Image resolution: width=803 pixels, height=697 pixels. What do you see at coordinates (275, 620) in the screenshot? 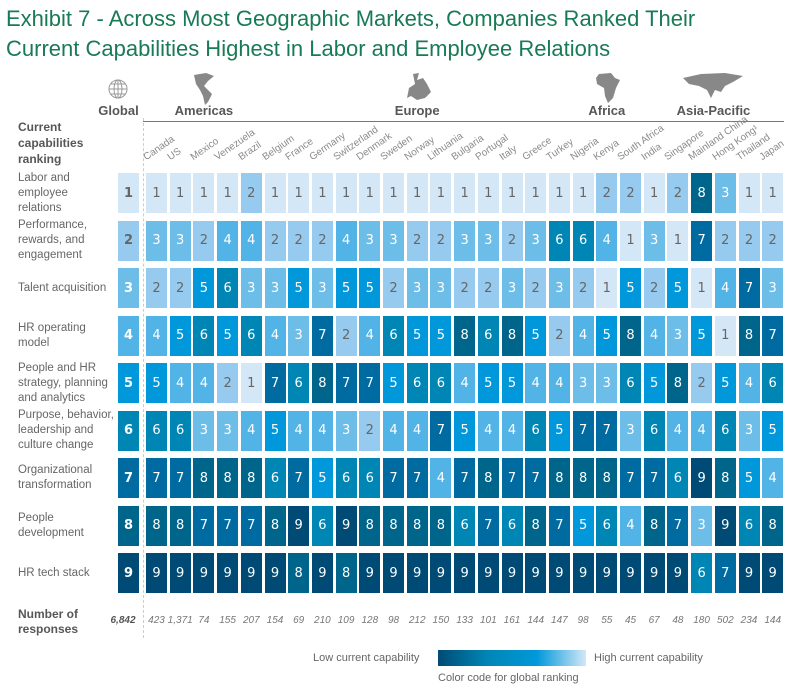
I see `response-count: 154` at bounding box center [275, 620].